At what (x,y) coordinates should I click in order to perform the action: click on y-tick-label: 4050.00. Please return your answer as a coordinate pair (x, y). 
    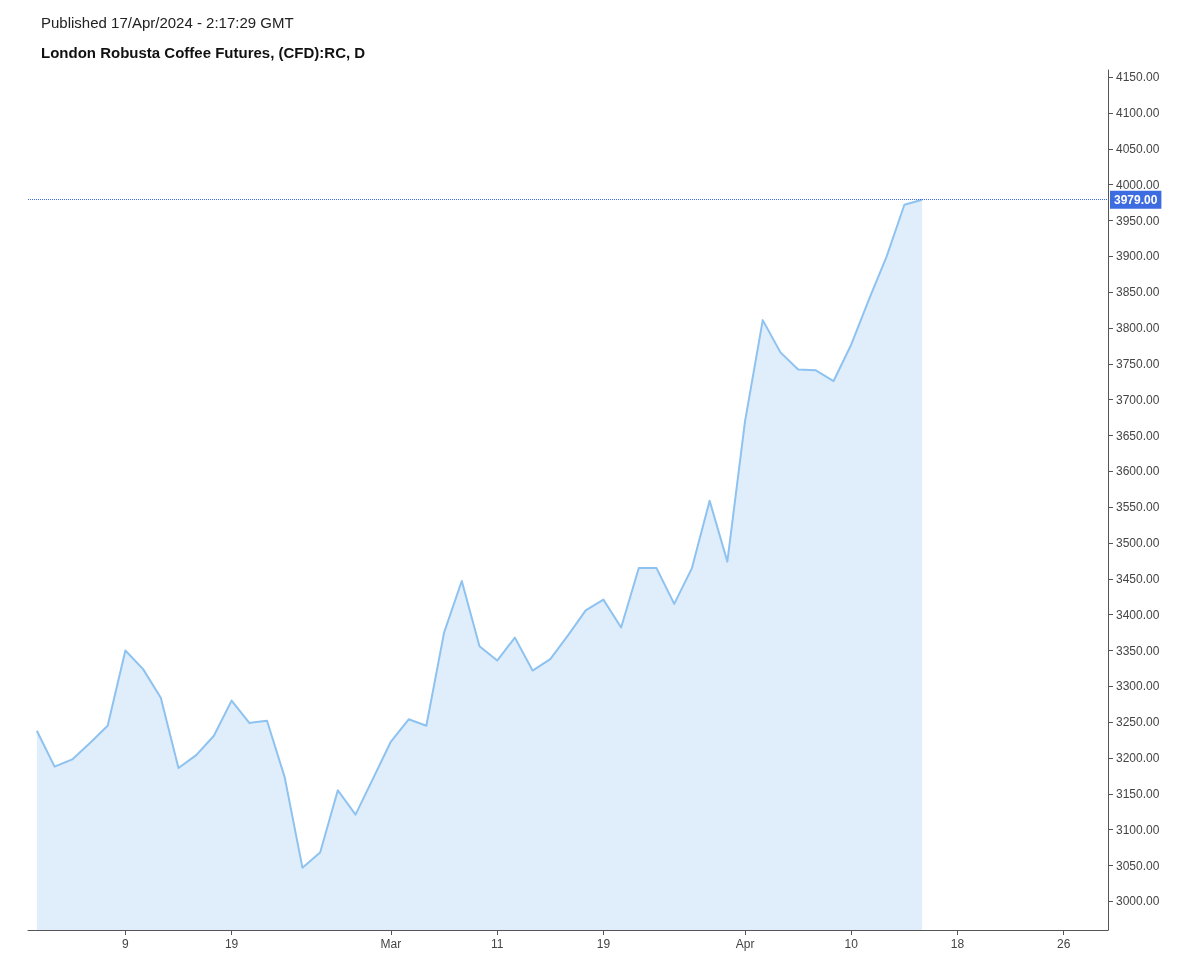
    Looking at the image, I should click on (1138, 148).